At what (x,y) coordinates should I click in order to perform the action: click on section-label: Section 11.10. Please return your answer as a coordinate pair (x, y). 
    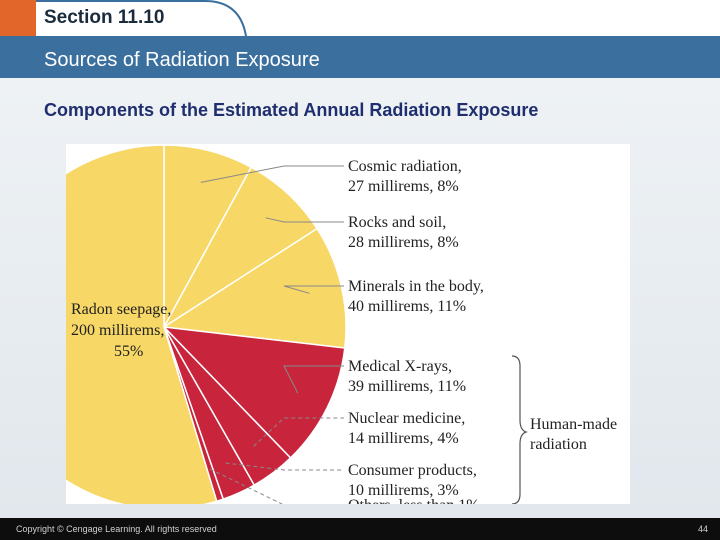
    Looking at the image, I should click on (104, 17).